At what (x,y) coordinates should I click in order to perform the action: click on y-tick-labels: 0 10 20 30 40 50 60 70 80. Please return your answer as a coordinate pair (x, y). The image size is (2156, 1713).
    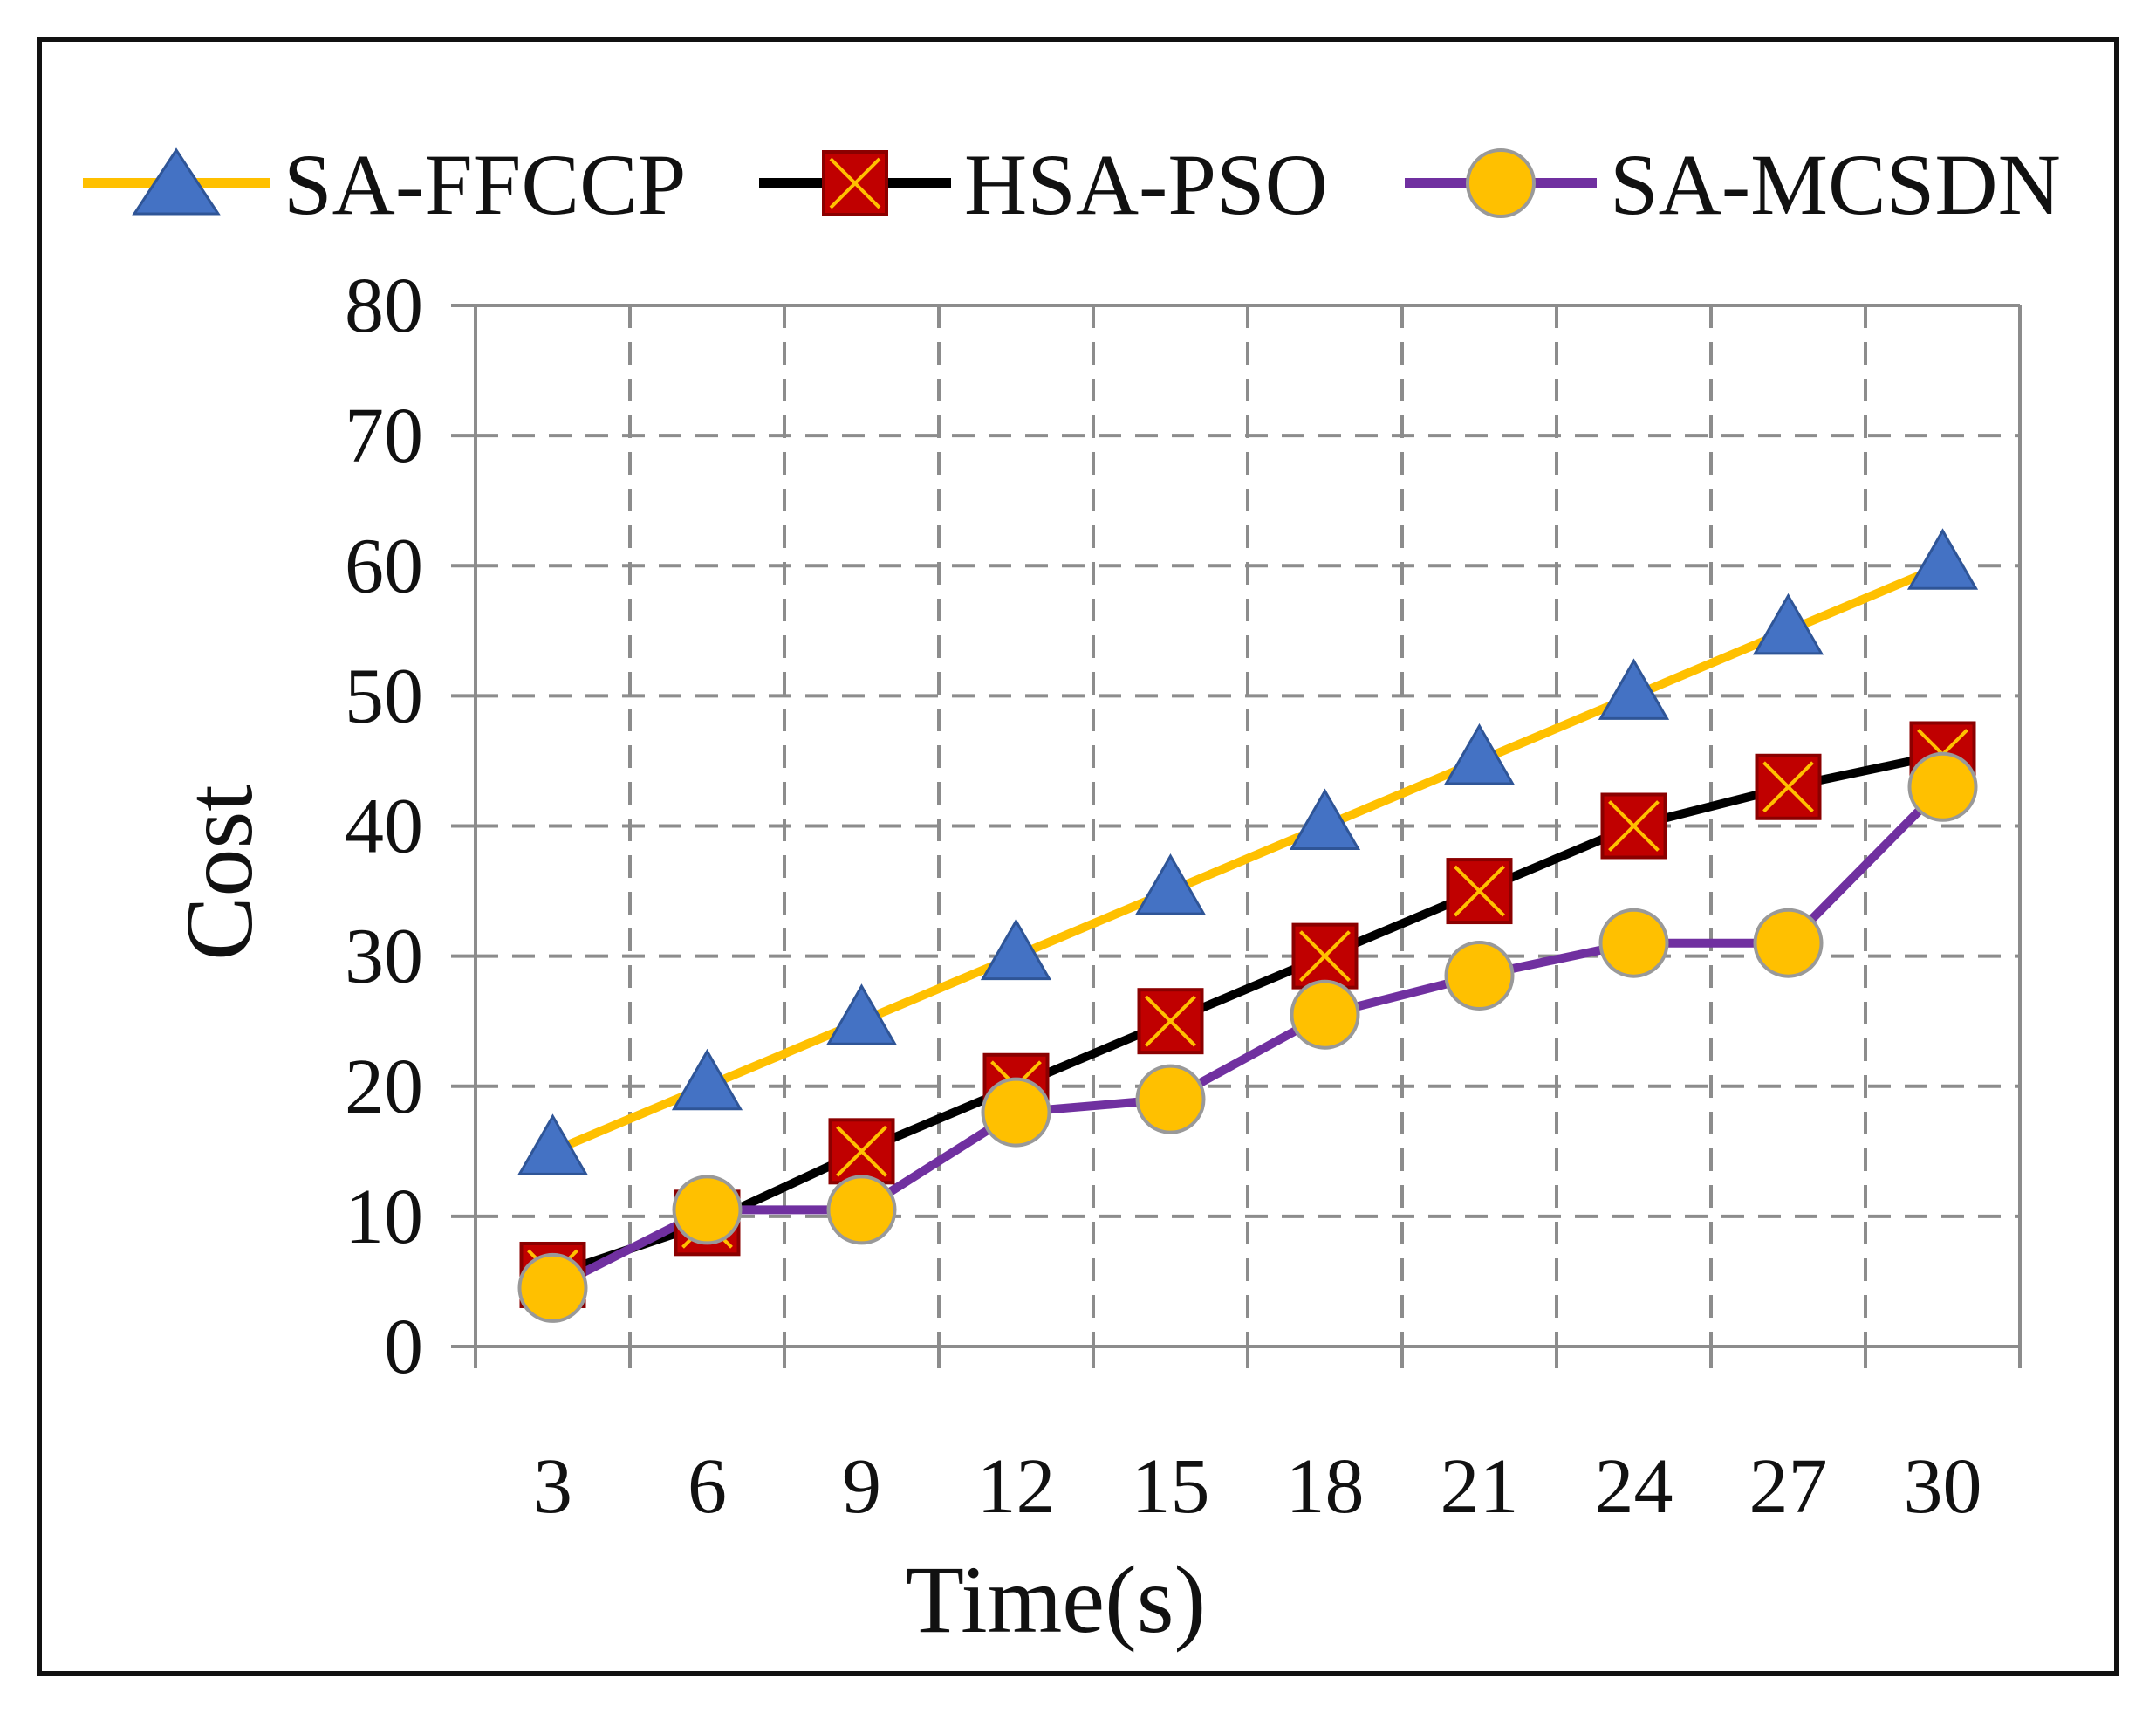
    Looking at the image, I should click on (384, 827).